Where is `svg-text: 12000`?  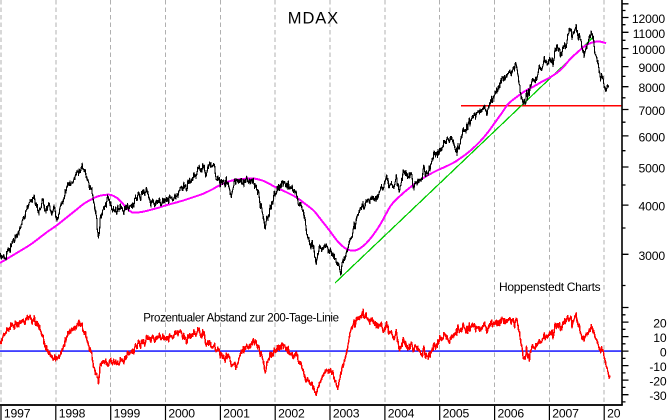
svg-text: 12000 is located at coordinates (649, 19).